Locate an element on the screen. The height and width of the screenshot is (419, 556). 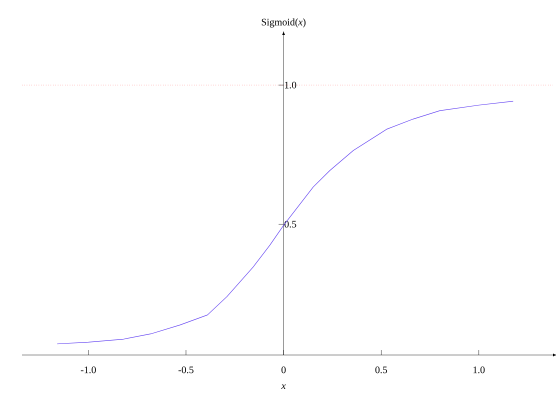
x-tick-label: 1.0 is located at coordinates (479, 370).